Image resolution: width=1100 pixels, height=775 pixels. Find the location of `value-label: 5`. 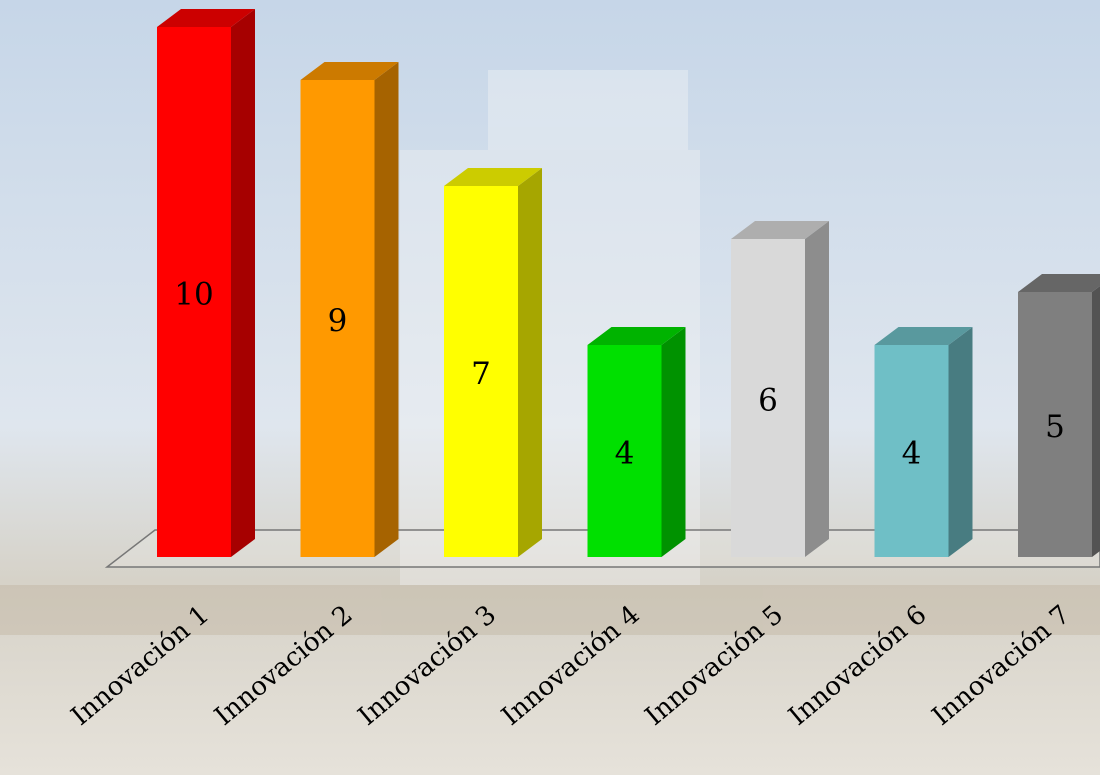

value-label: 5 is located at coordinates (1055, 427).